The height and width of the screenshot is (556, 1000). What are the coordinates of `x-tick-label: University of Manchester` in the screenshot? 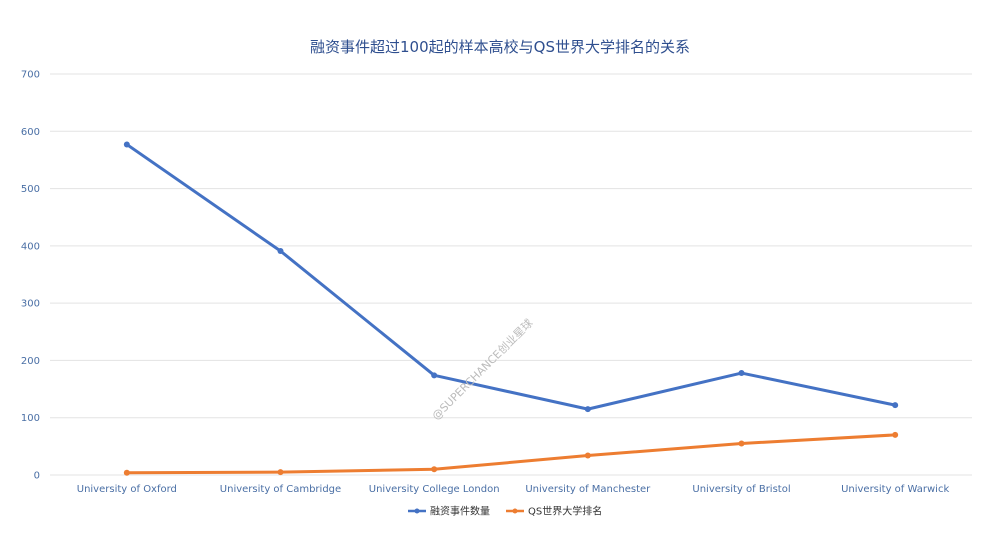 It's located at (588, 489).